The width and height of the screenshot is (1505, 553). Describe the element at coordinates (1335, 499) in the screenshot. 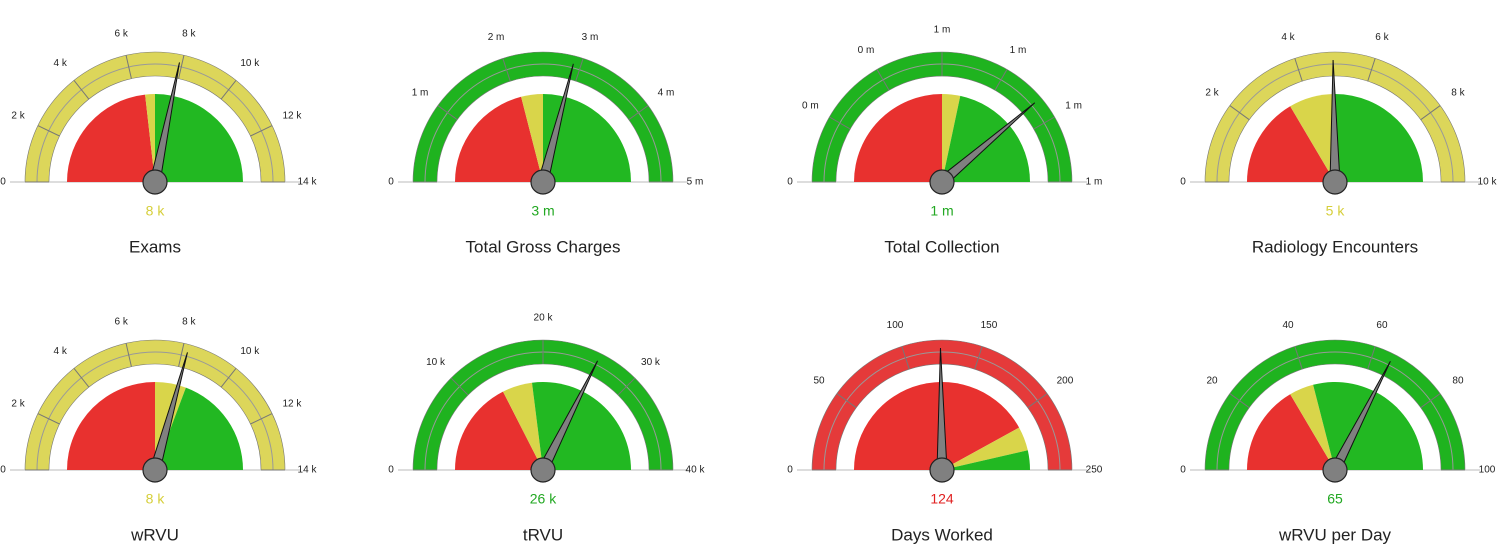

I see `value-label: 65` at that location.